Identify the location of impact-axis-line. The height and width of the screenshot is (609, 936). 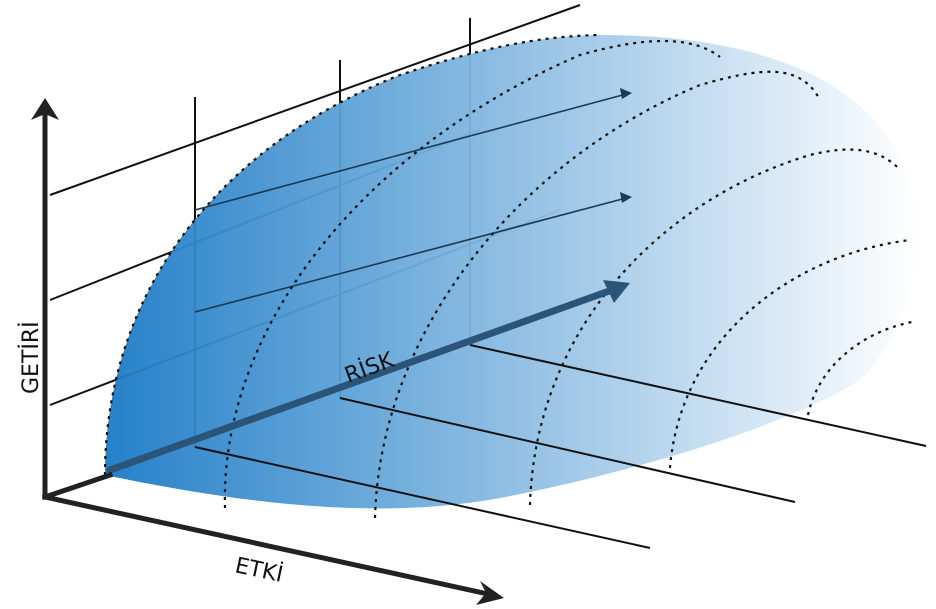
(266, 545).